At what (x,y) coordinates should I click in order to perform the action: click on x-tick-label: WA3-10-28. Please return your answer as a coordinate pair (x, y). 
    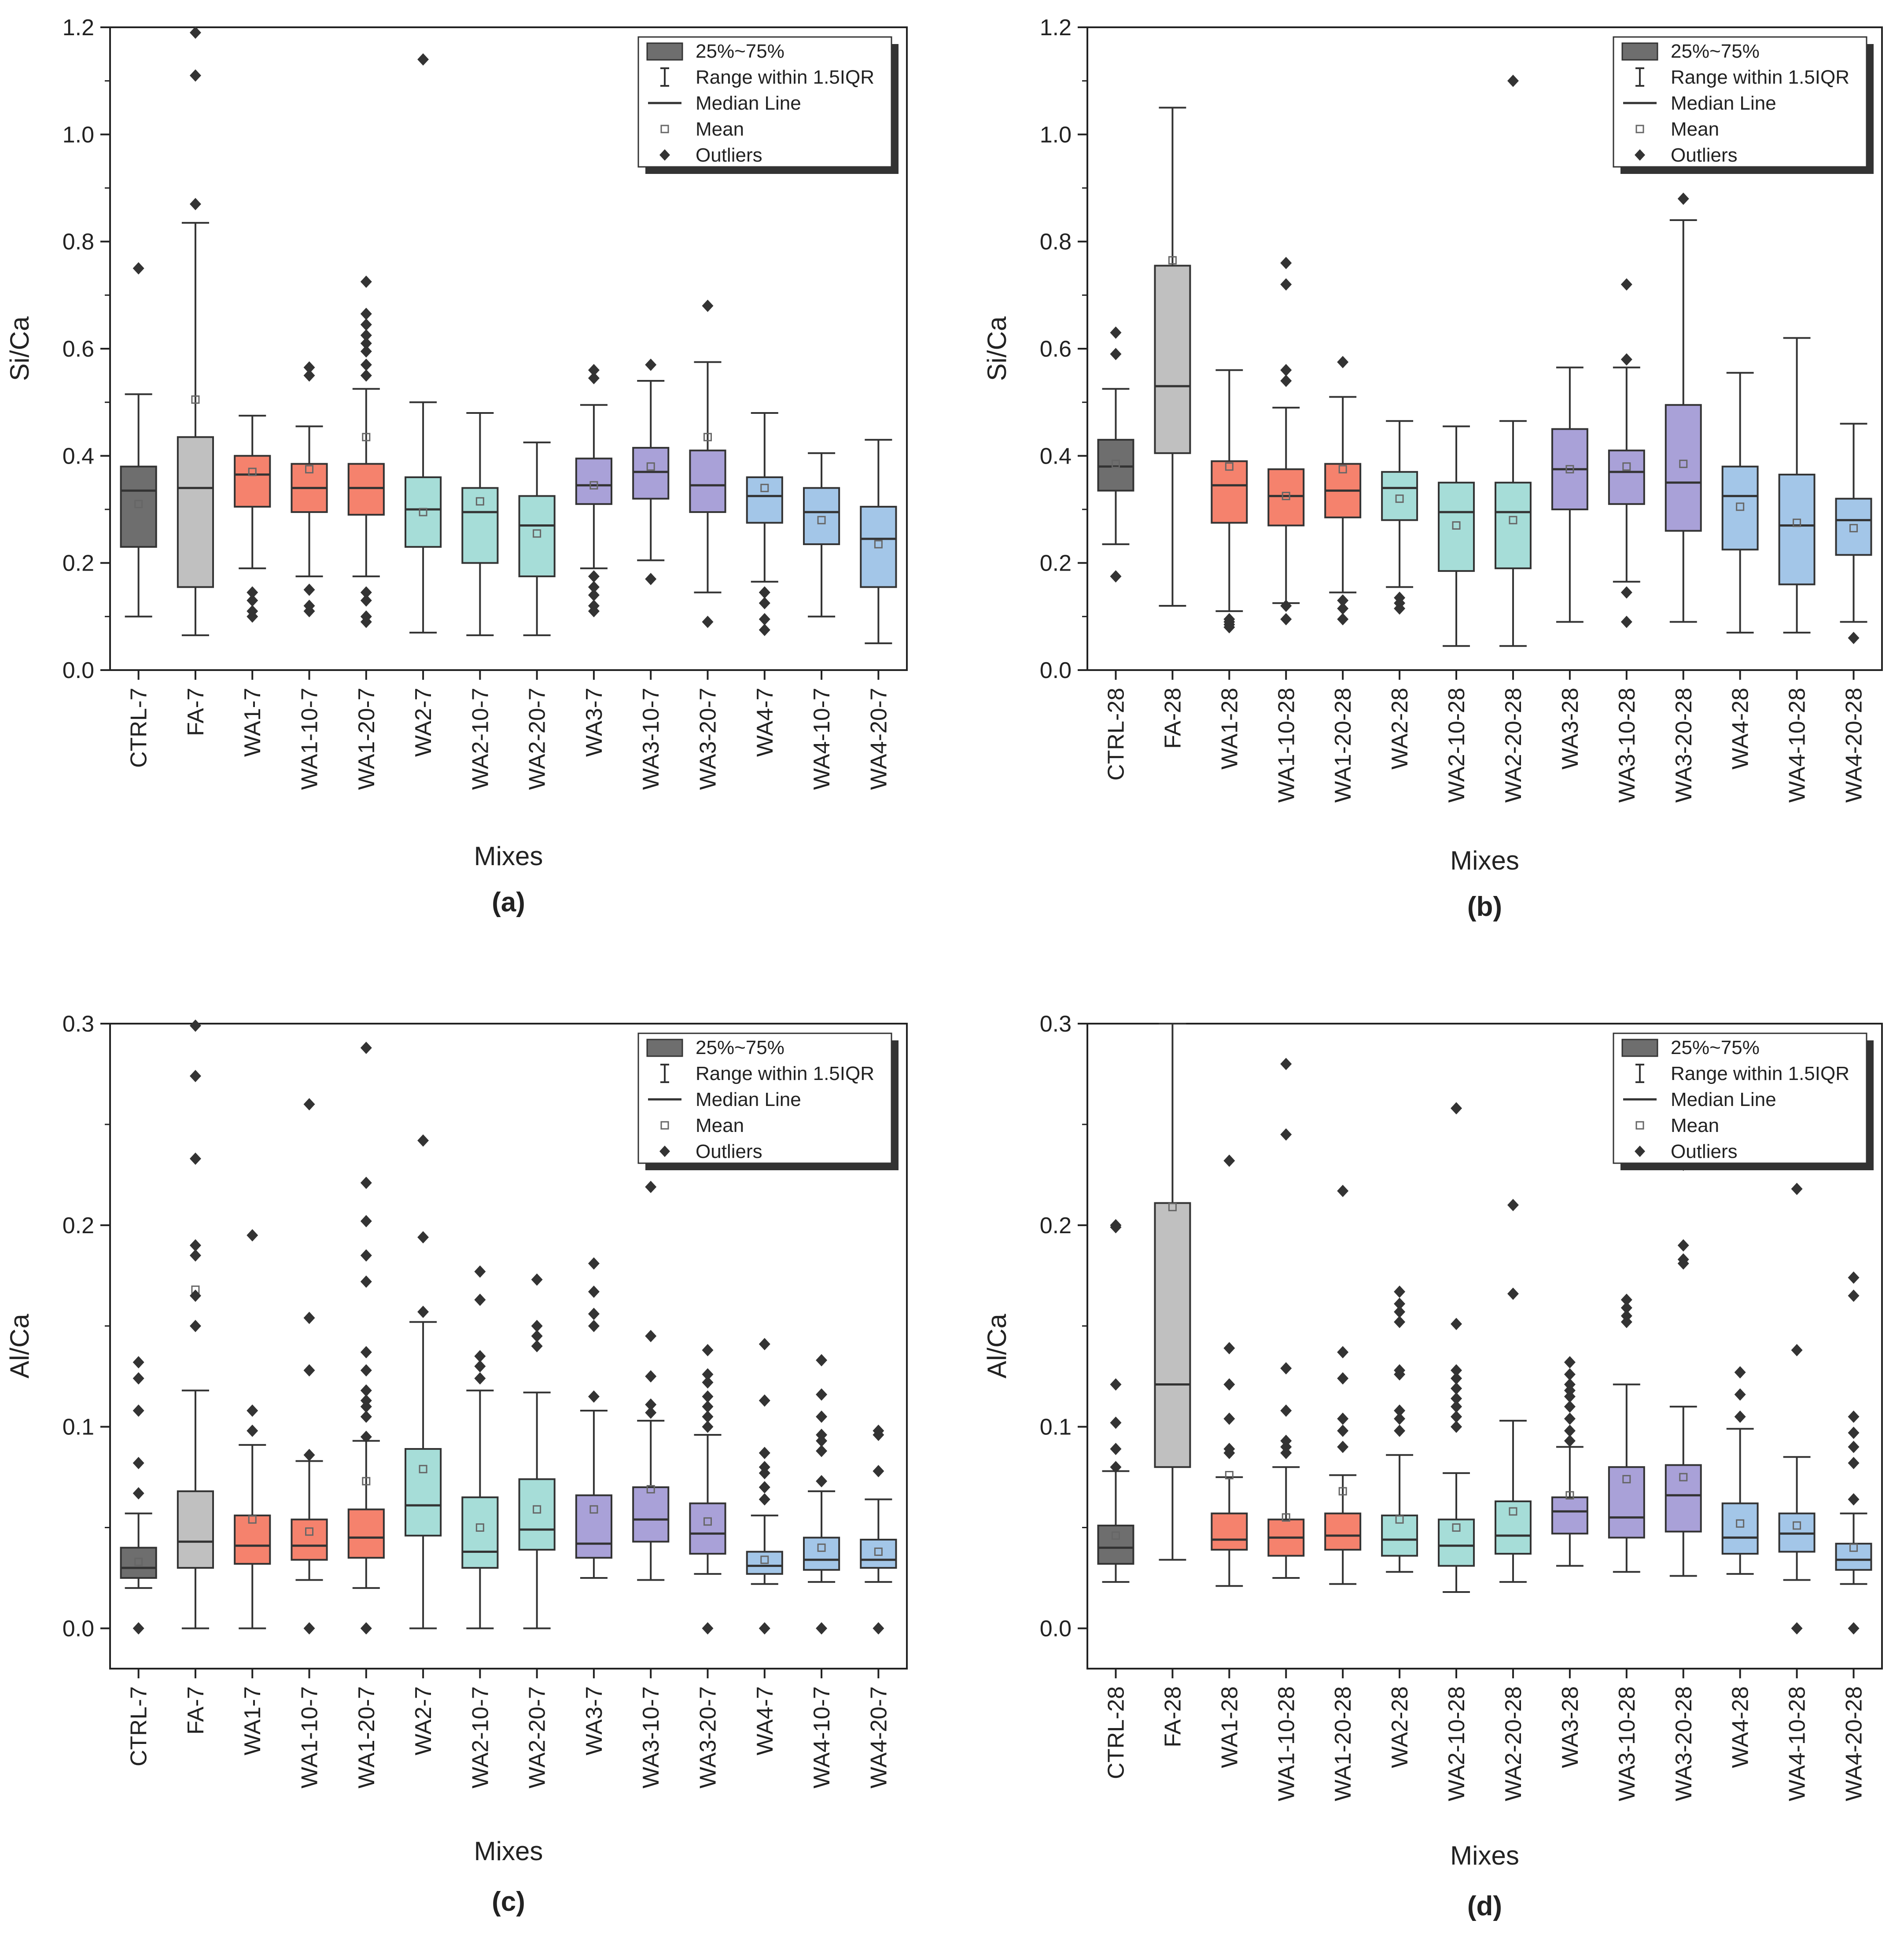
    Looking at the image, I should click on (1627, 1743).